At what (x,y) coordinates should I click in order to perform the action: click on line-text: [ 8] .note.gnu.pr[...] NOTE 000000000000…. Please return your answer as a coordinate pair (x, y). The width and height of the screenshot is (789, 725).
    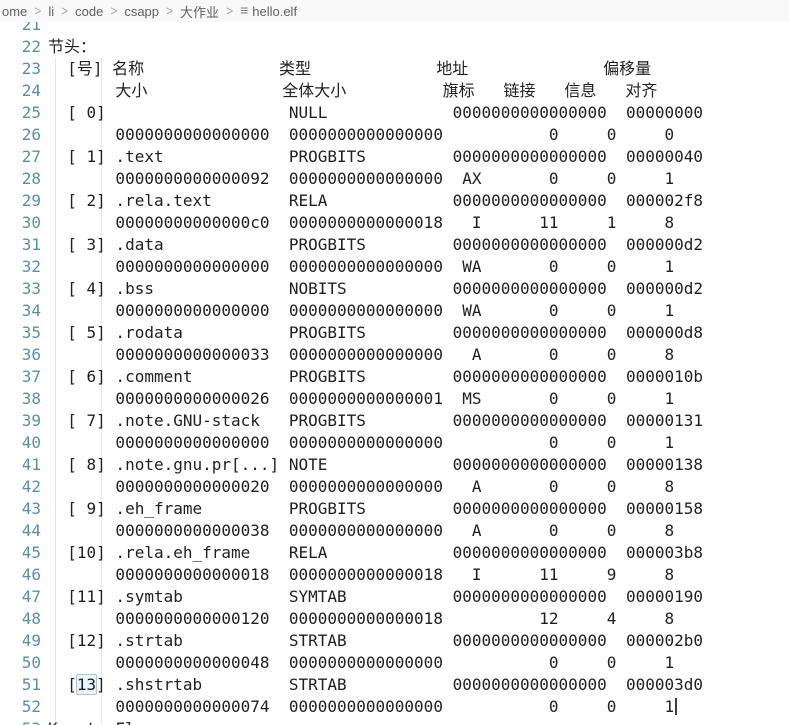
    Looking at the image, I should click on (376, 464).